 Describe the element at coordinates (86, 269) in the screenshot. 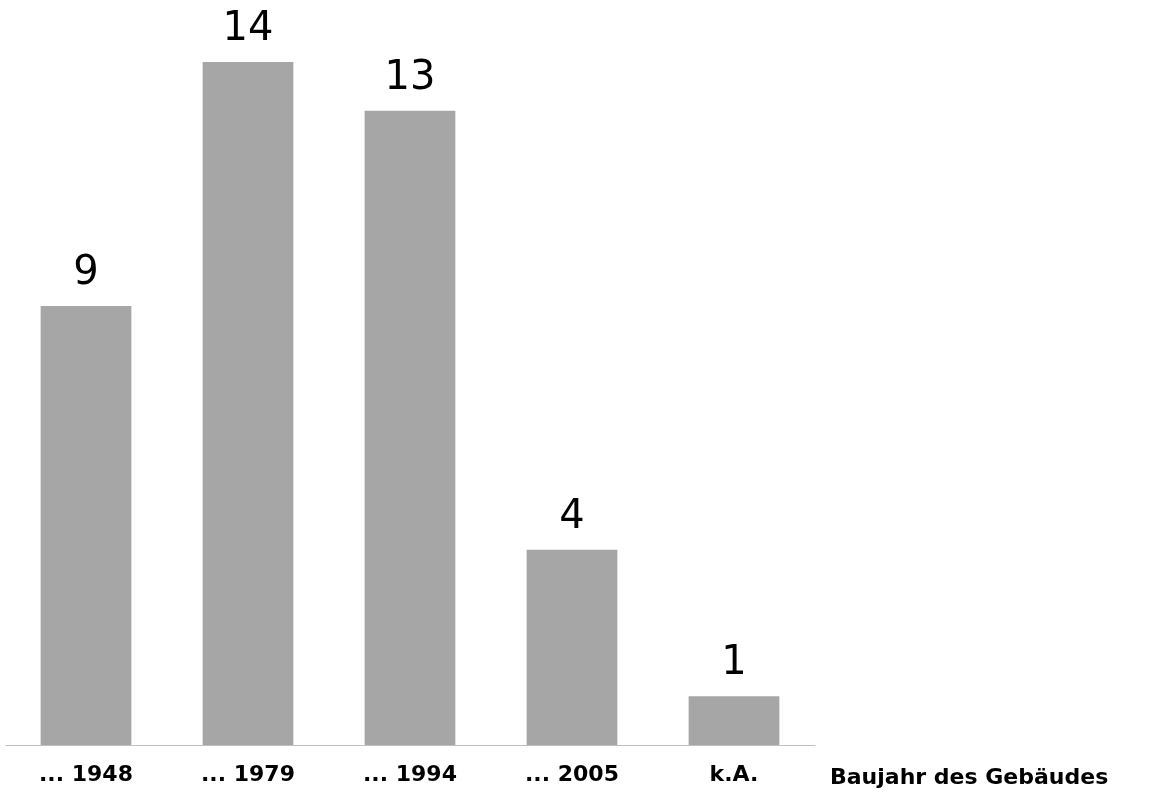

I see `data-label: 9` at that location.